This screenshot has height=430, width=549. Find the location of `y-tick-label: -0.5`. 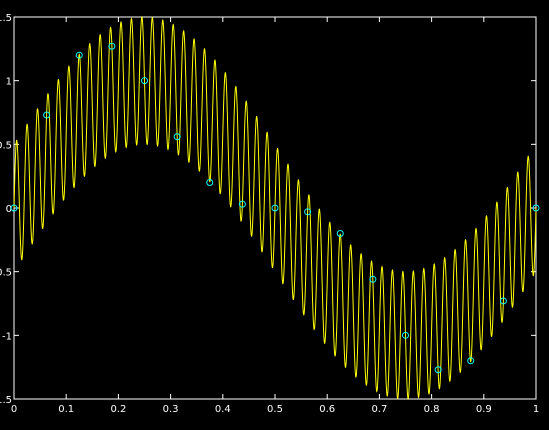

y-tick-label: -0.5 is located at coordinates (6, 273).